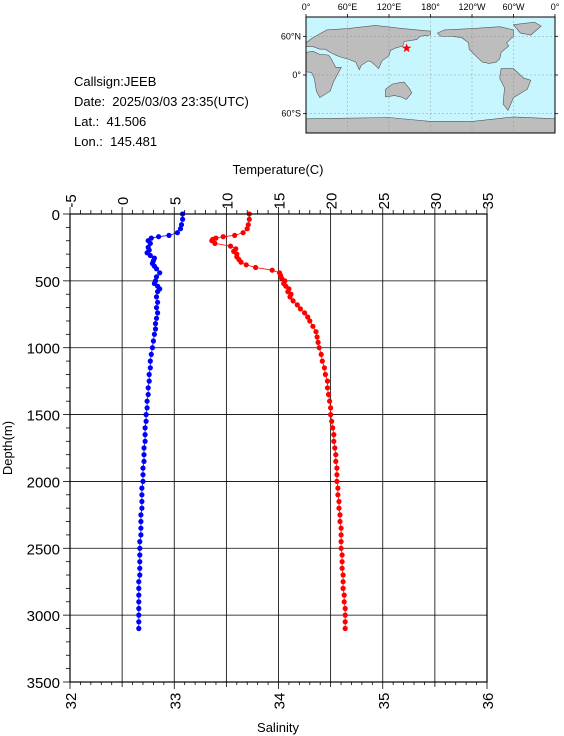 The image size is (564, 736). Describe the element at coordinates (323, 74) in the screenshot. I see `map-land-africa` at that location.